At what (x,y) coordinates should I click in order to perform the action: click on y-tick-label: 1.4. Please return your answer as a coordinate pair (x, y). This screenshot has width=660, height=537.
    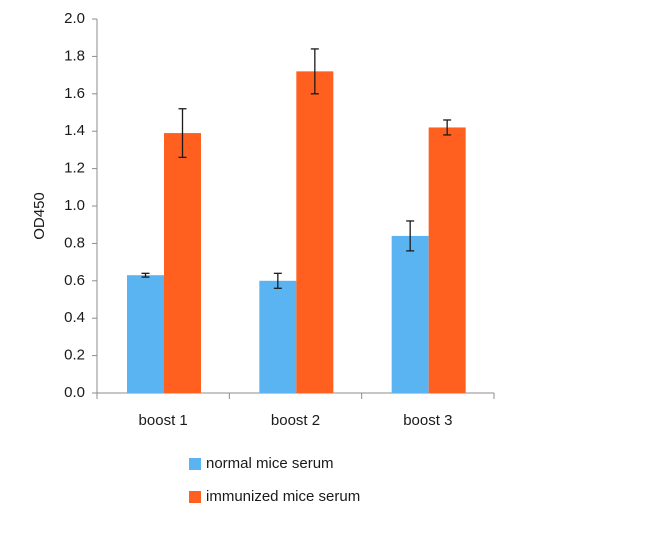
    Looking at the image, I should click on (74, 130).